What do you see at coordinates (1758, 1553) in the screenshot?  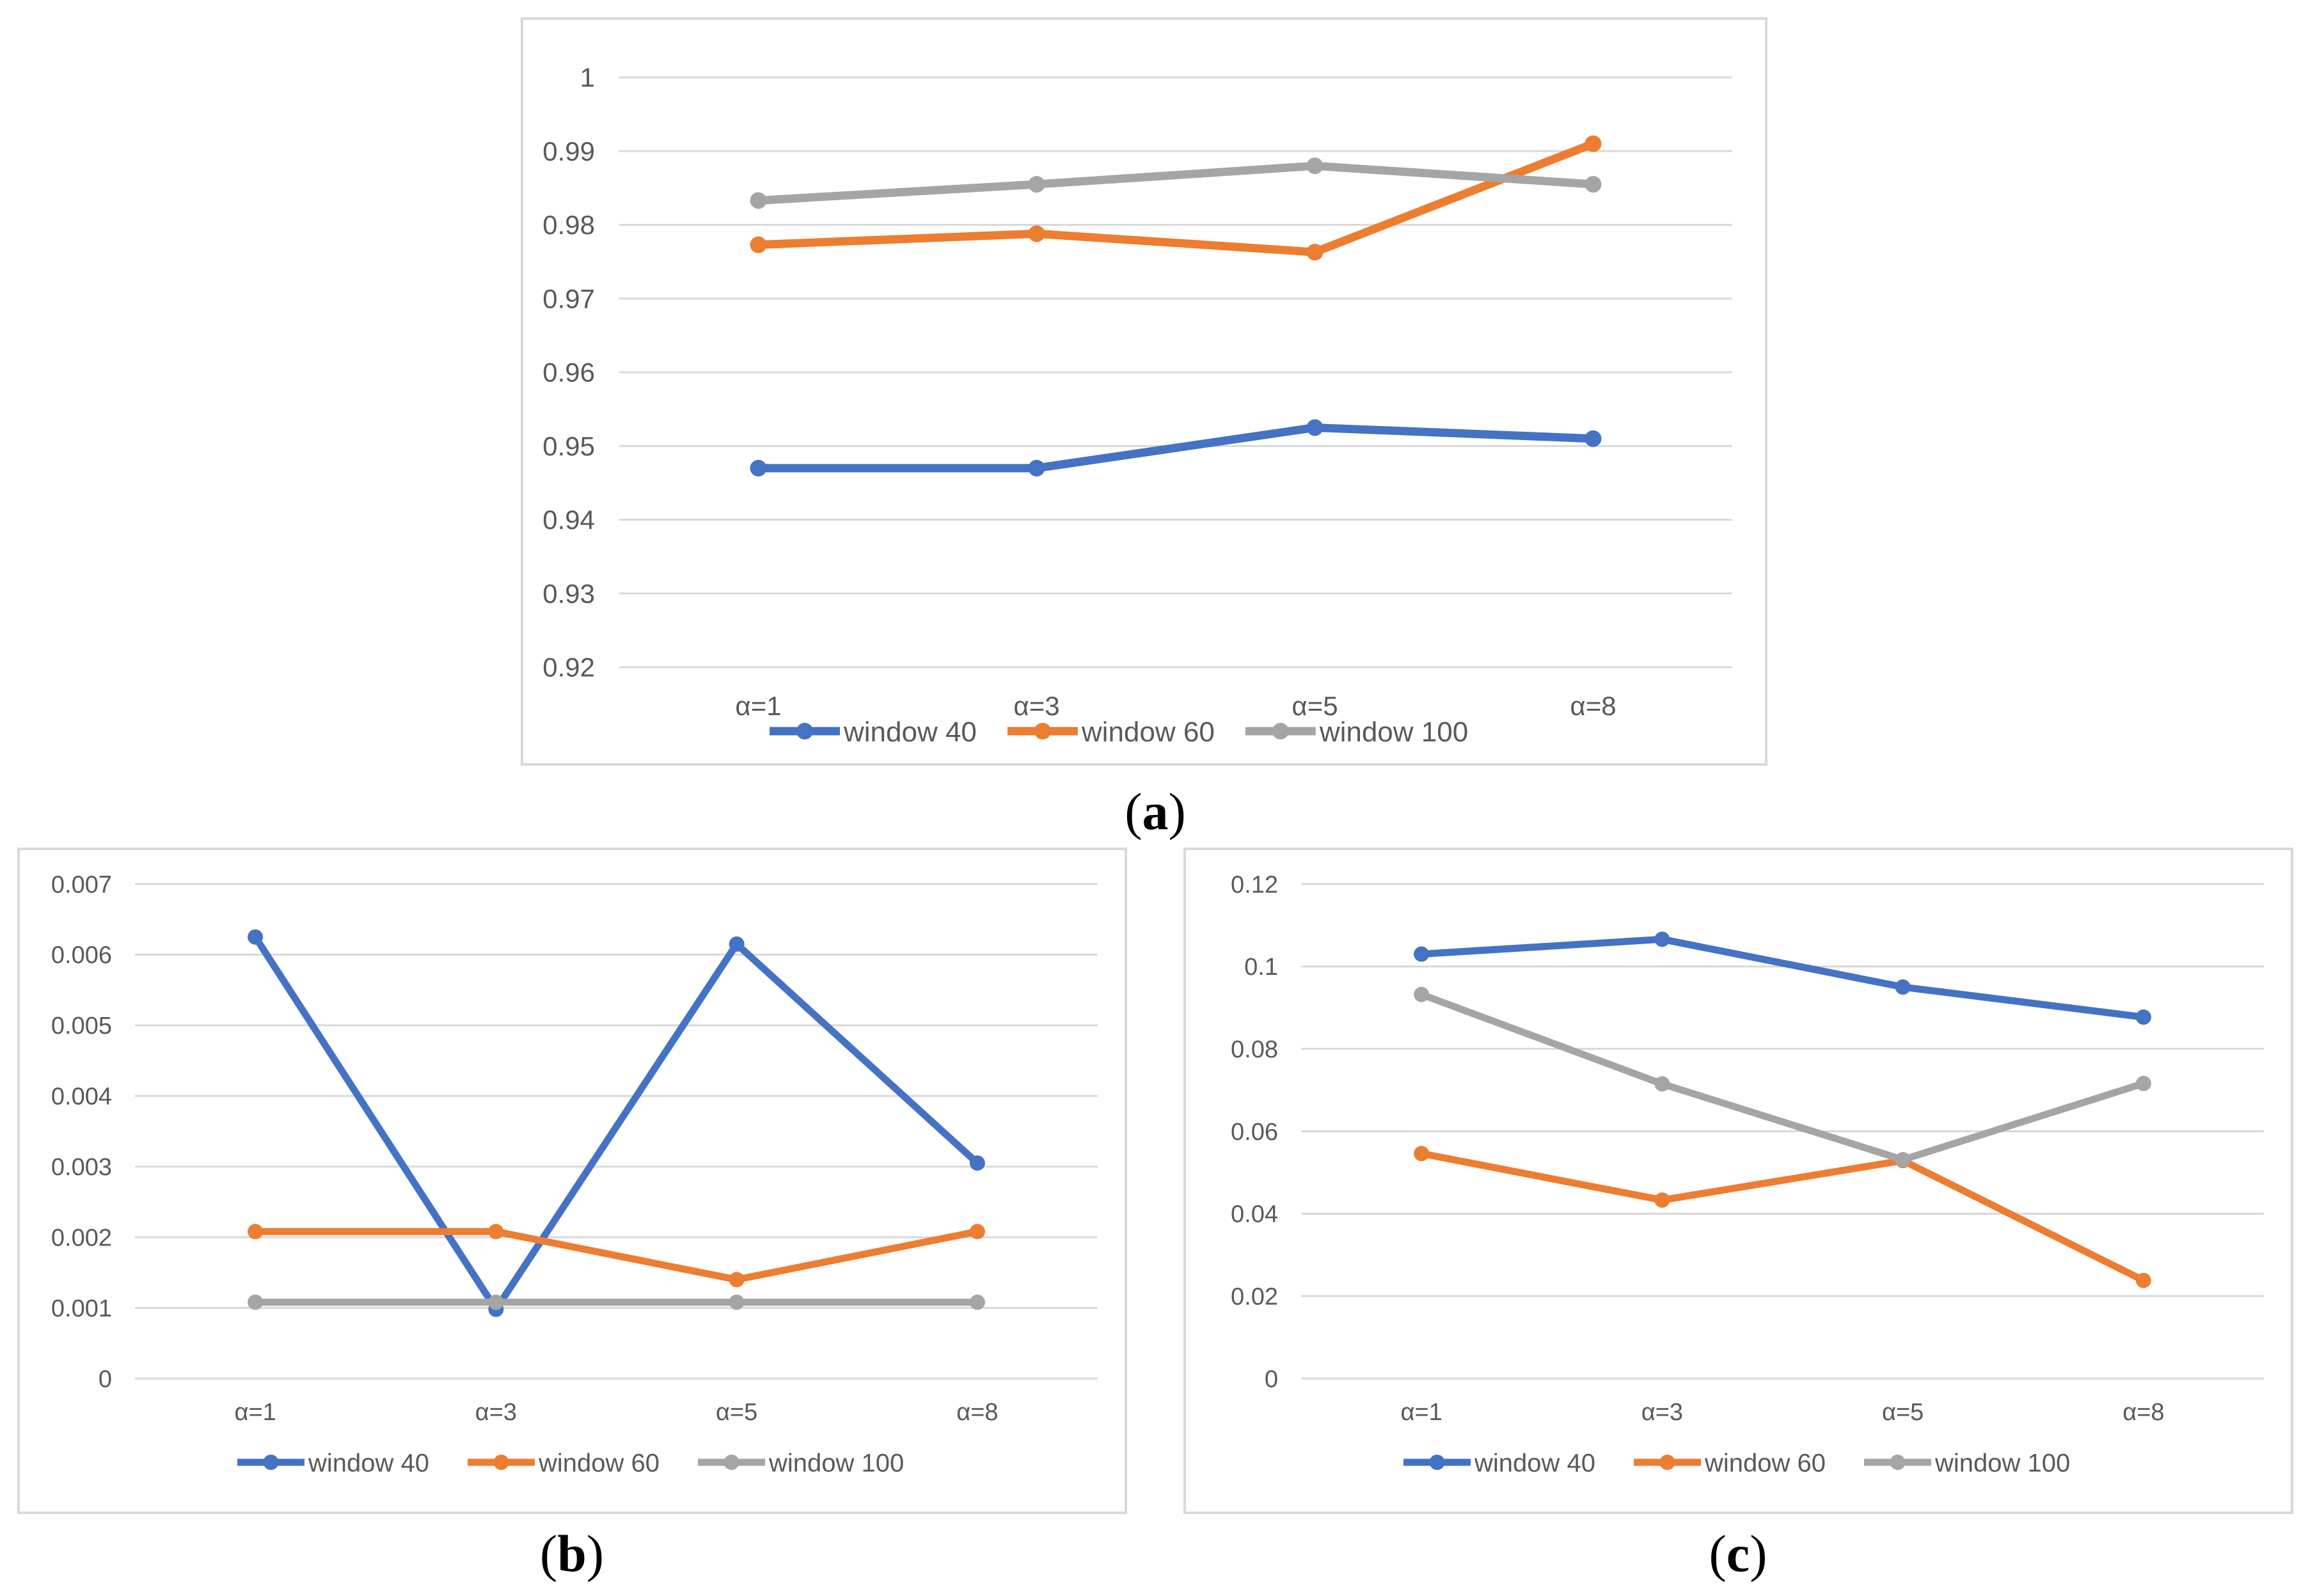 I see `caption-c-close: )` at bounding box center [1758, 1553].